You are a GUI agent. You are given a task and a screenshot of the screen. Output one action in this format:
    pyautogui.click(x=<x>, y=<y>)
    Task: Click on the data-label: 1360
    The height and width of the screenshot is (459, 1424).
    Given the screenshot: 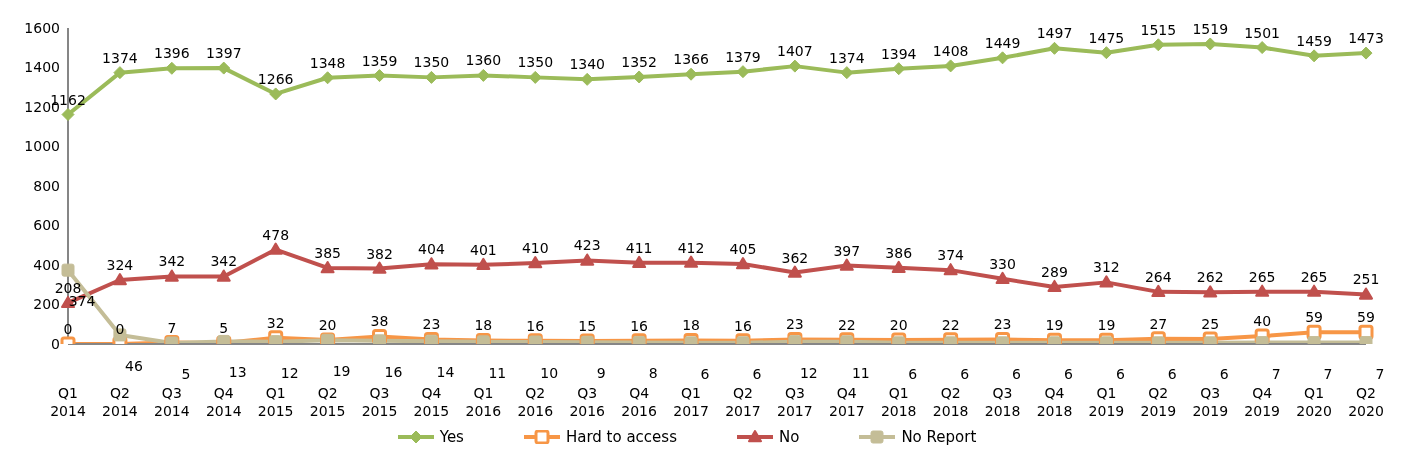 What is the action you would take?
    pyautogui.click(x=483, y=60)
    